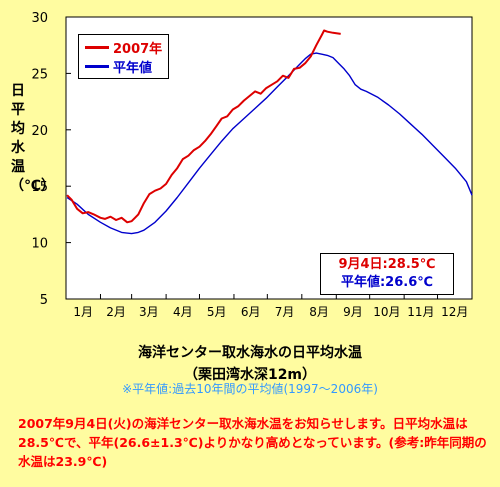 The image size is (500, 487). What do you see at coordinates (138, 49) in the screenshot?
I see `legend-label-2007: 2007年` at bounding box center [138, 49].